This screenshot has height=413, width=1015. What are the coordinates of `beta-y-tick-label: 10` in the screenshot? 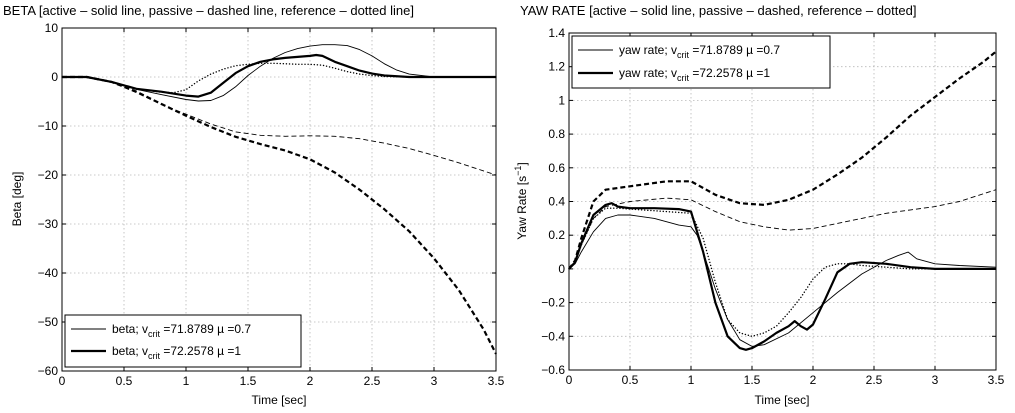 It's located at (52, 28).